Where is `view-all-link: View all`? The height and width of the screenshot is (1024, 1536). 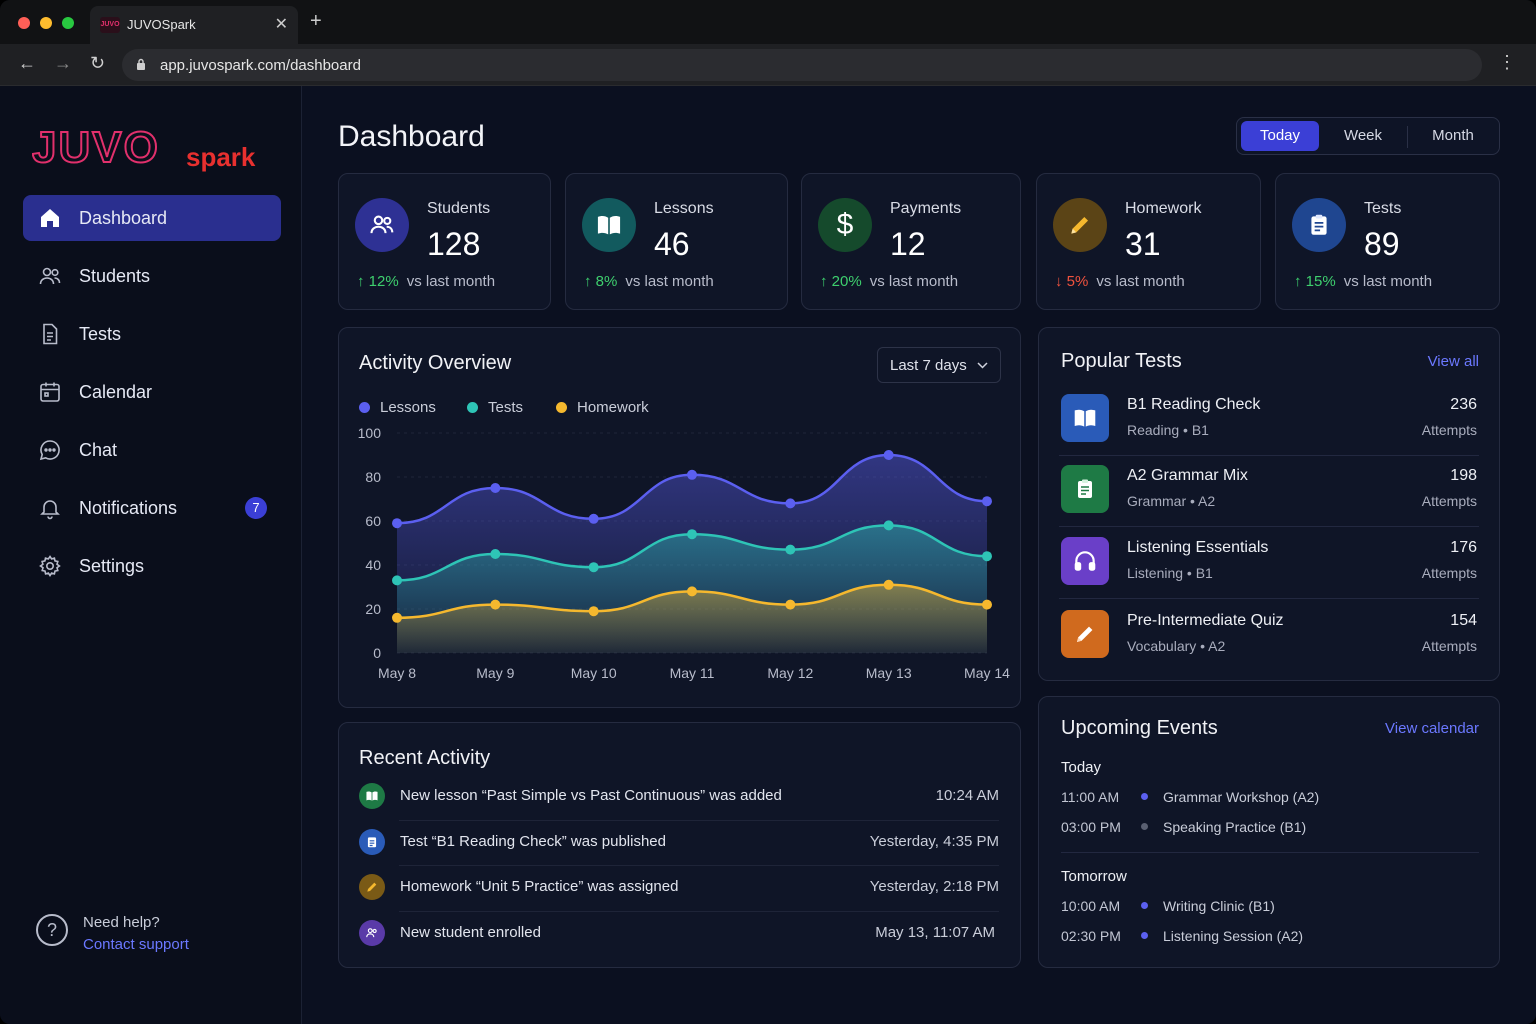 view-all-link: View all is located at coordinates (1453, 361).